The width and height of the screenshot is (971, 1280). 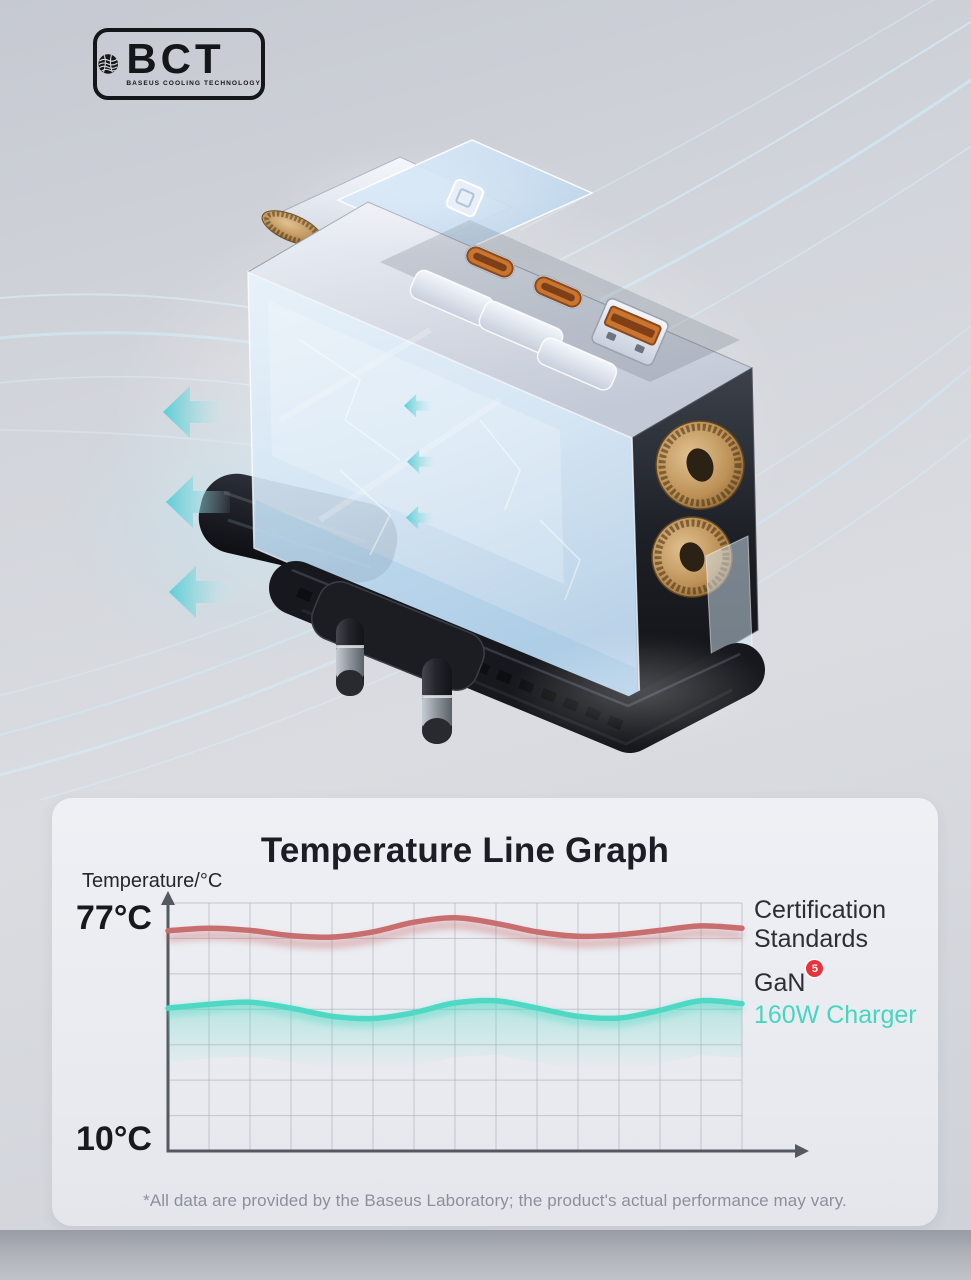 What do you see at coordinates (114, 1139) in the screenshot?
I see `y-min-tick-label: 10°C` at bounding box center [114, 1139].